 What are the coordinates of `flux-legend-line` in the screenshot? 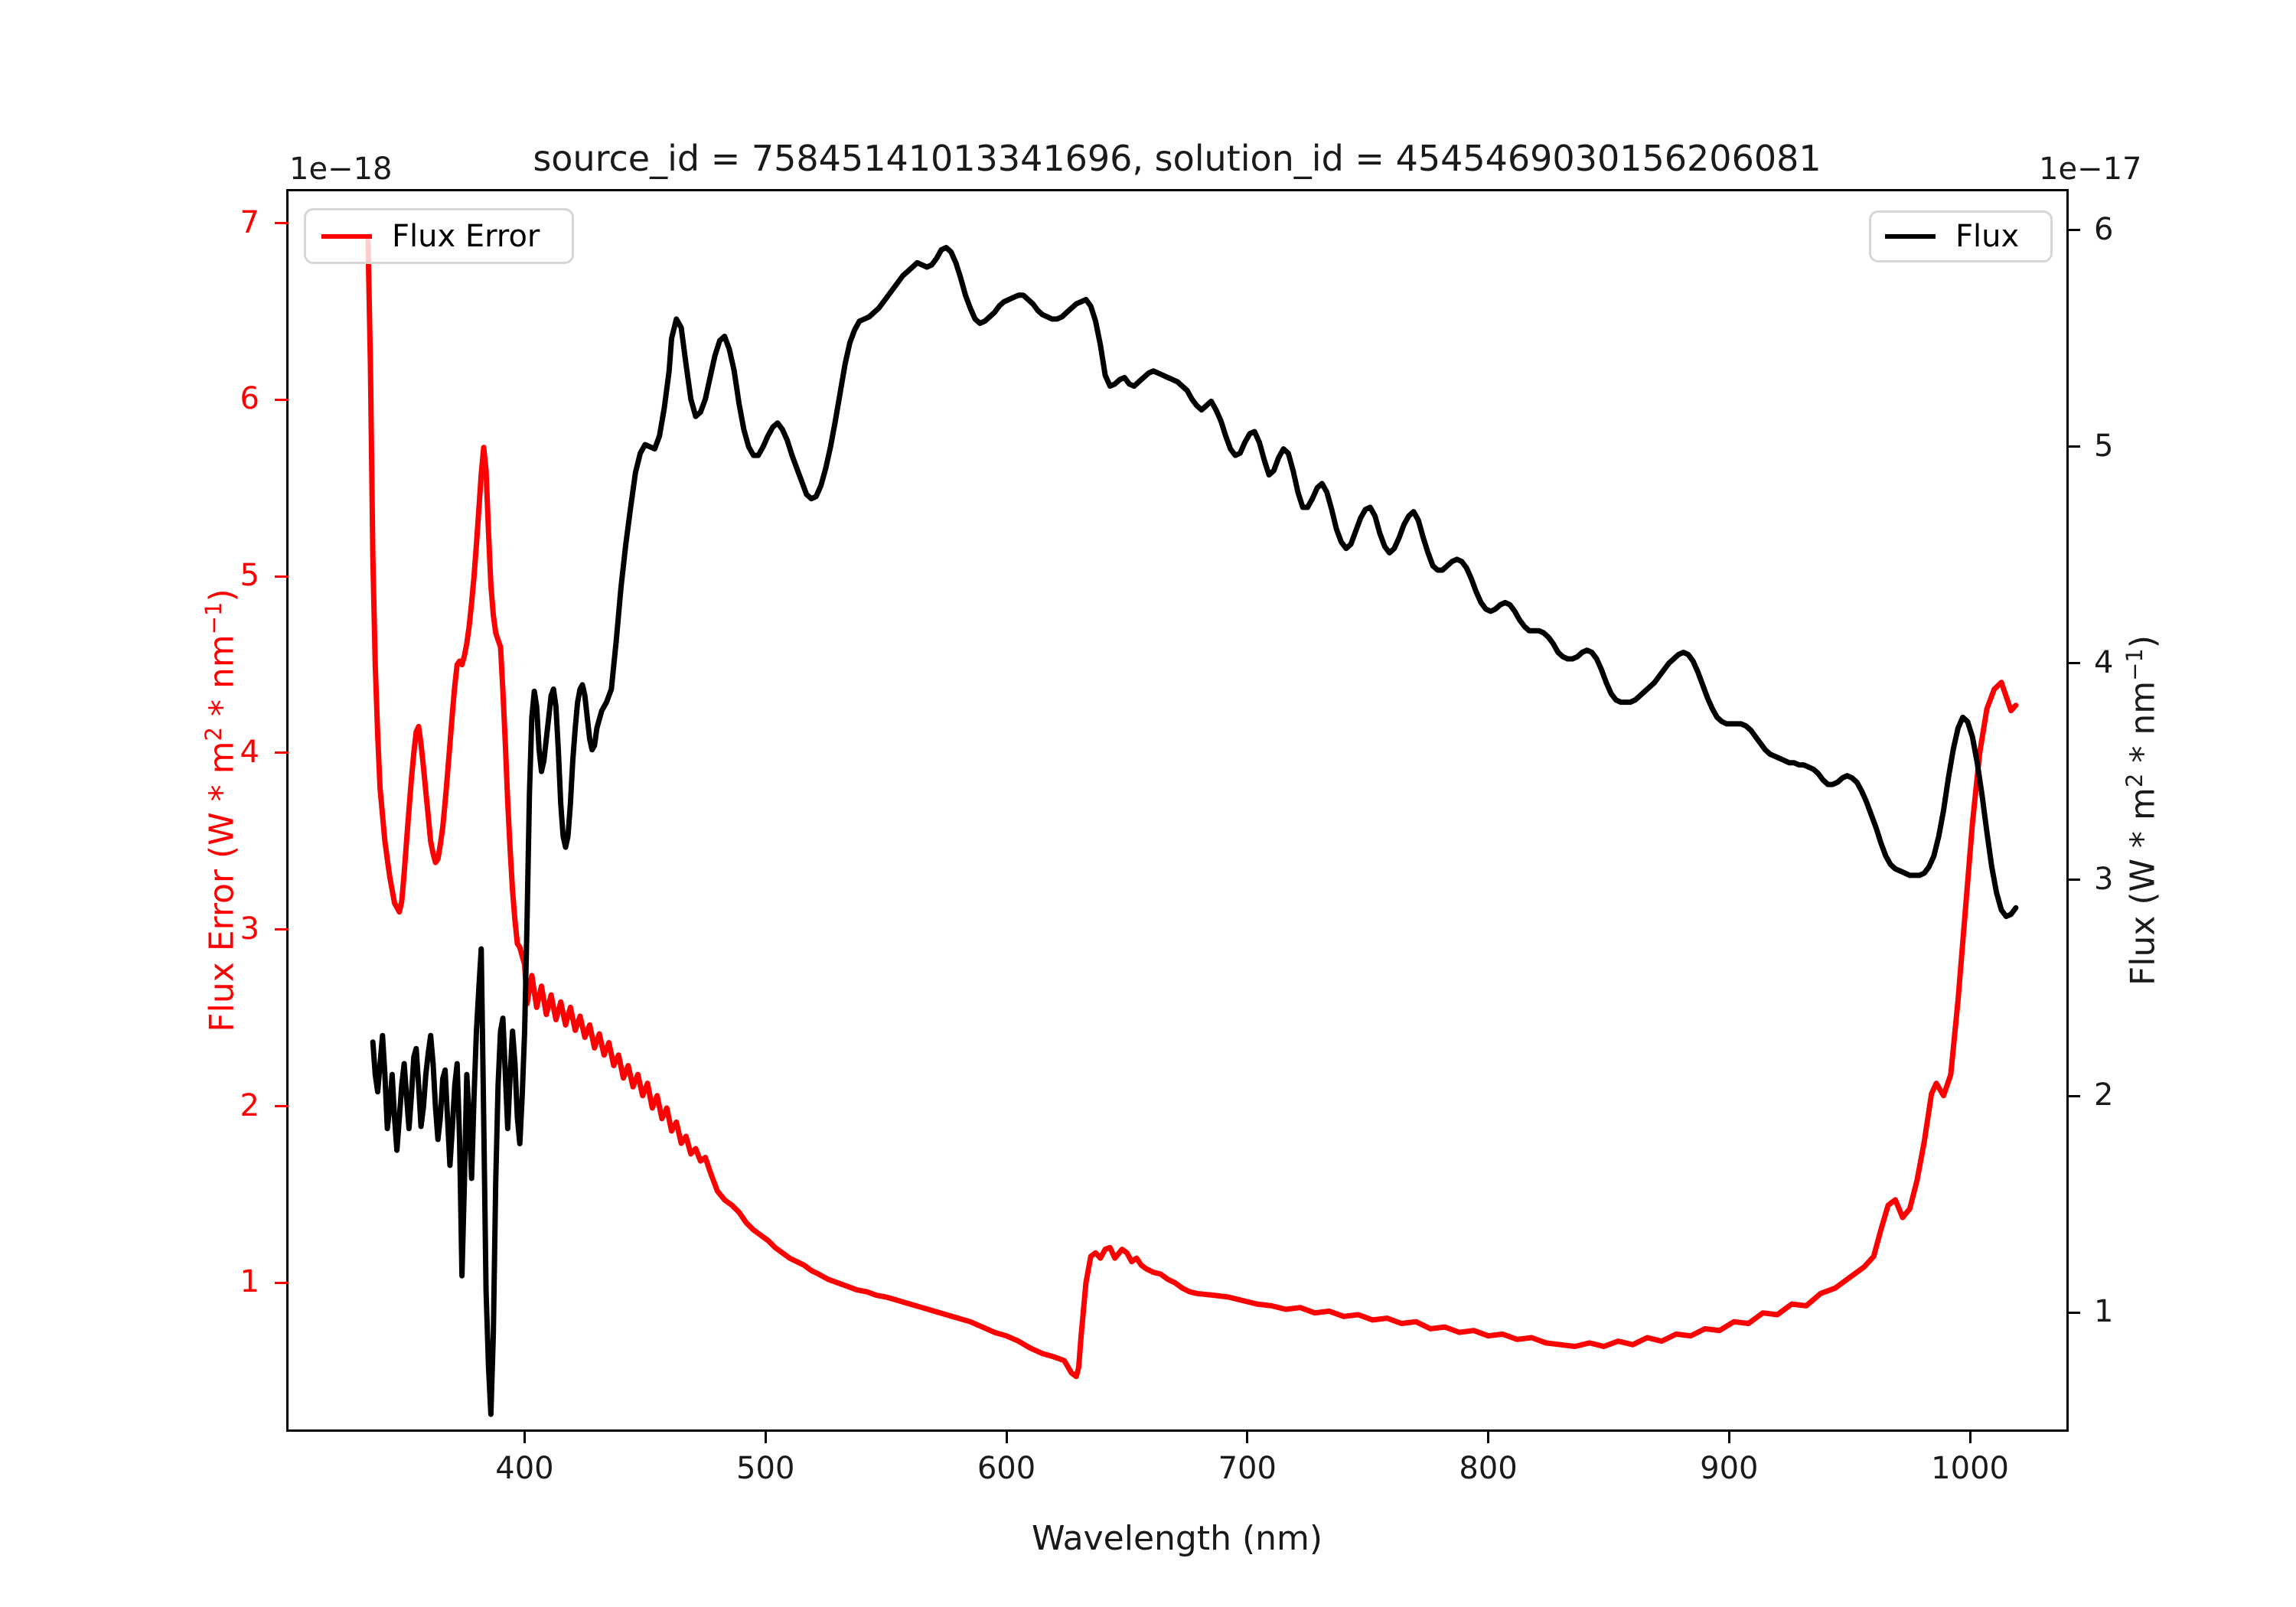 It's located at (1910, 237).